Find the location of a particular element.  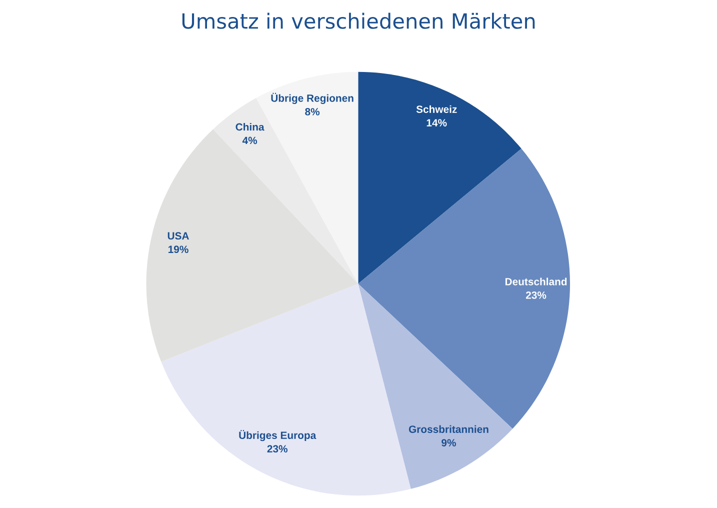

data-label: 19% is located at coordinates (178, 250).